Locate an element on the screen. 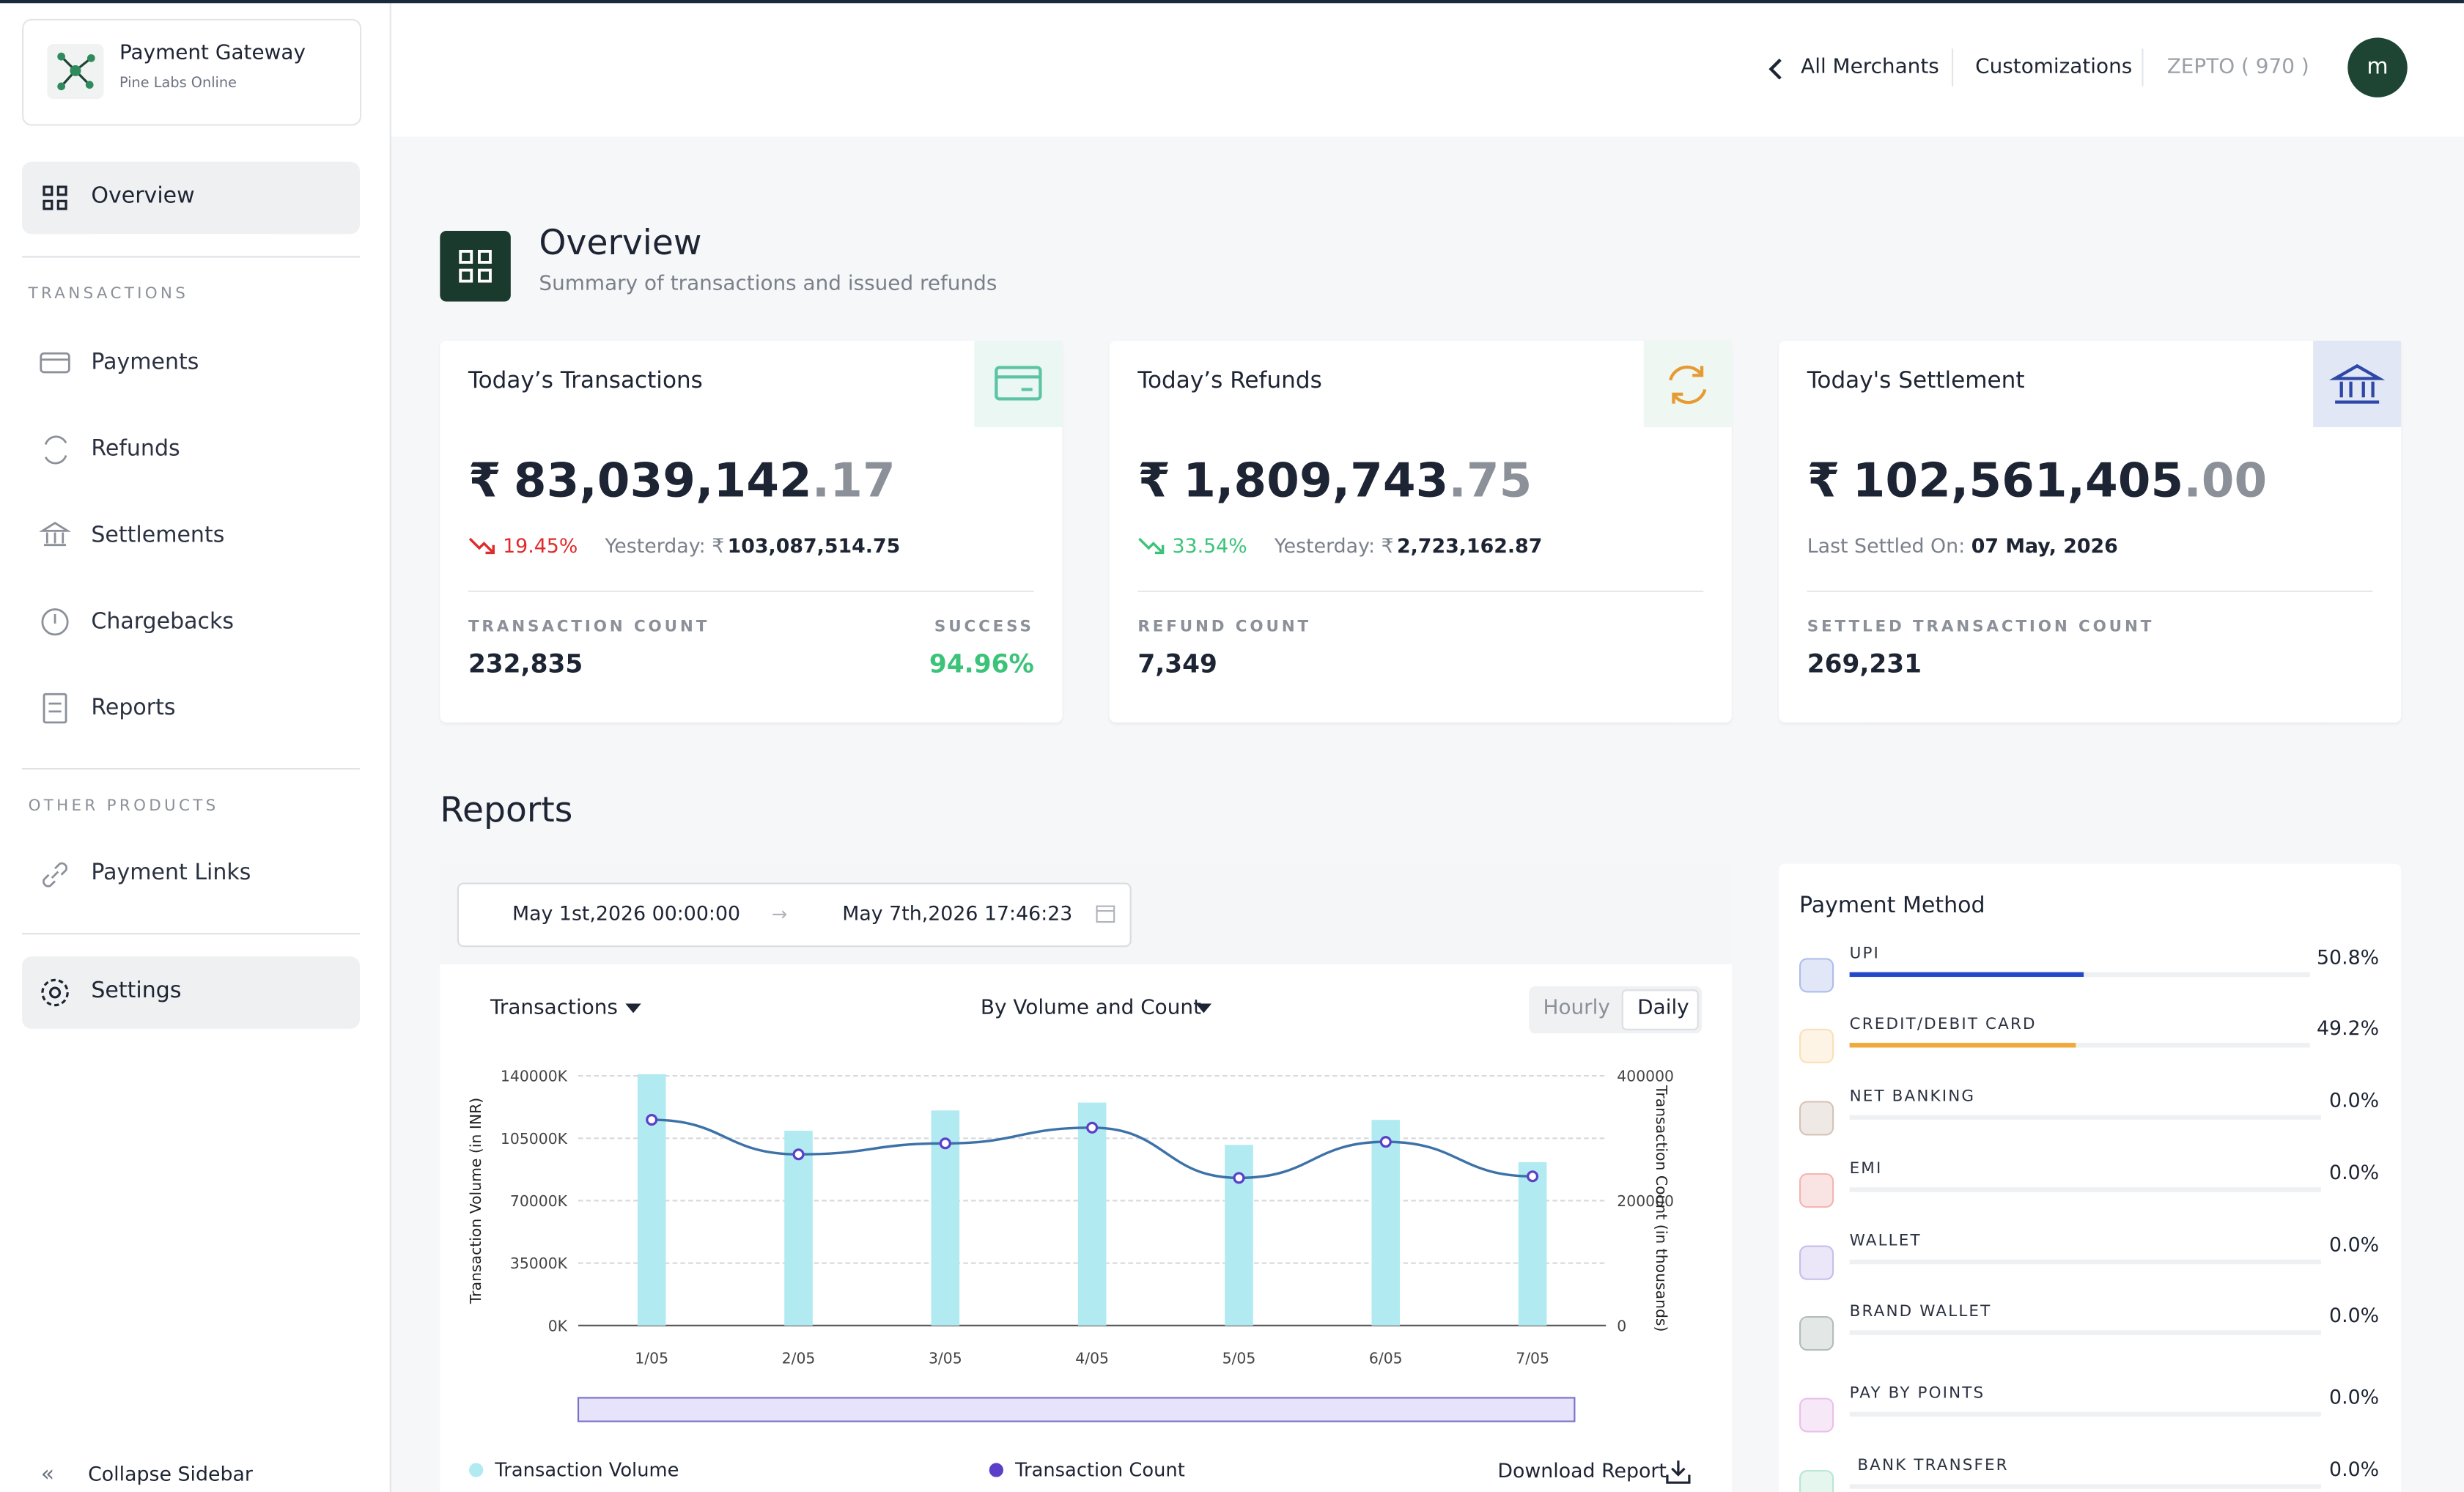 The width and height of the screenshot is (2464, 1492). x-tick-label: 1/05 is located at coordinates (651, 1358).